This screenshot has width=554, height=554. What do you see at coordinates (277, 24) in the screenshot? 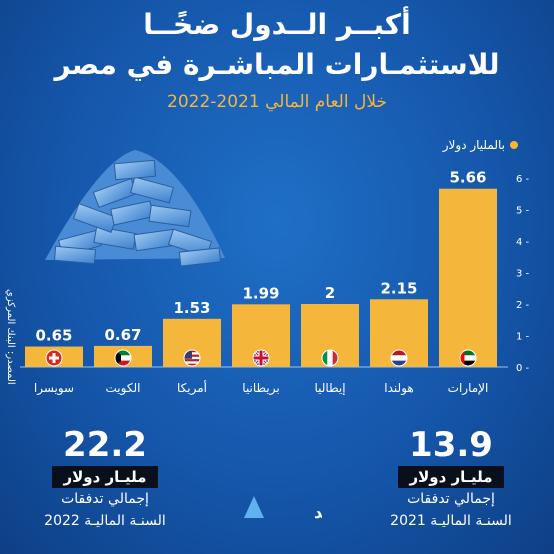
I see `title-line-1: أكبــر الــدول ضخًــا` at bounding box center [277, 24].